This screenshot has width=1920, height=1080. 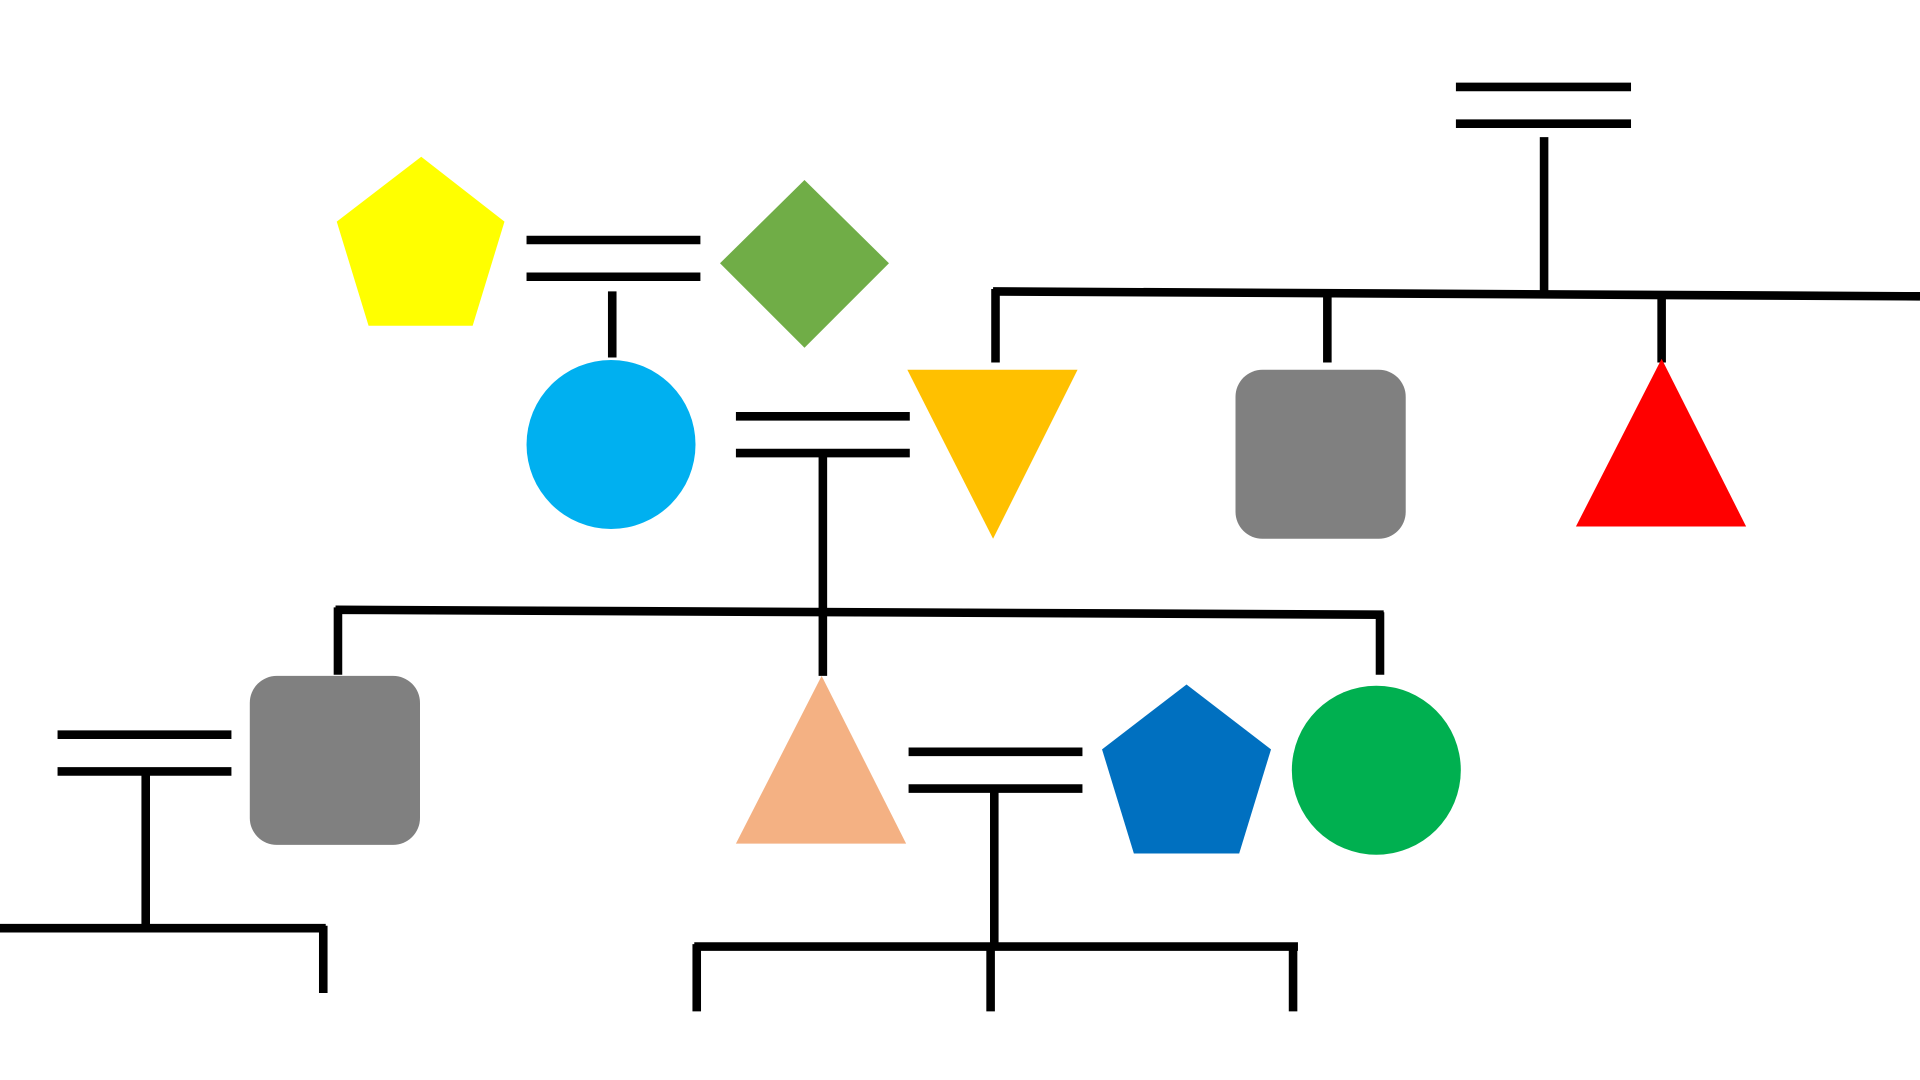 What do you see at coordinates (334, 760) in the screenshot?
I see `gray-square-bottom-node` at bounding box center [334, 760].